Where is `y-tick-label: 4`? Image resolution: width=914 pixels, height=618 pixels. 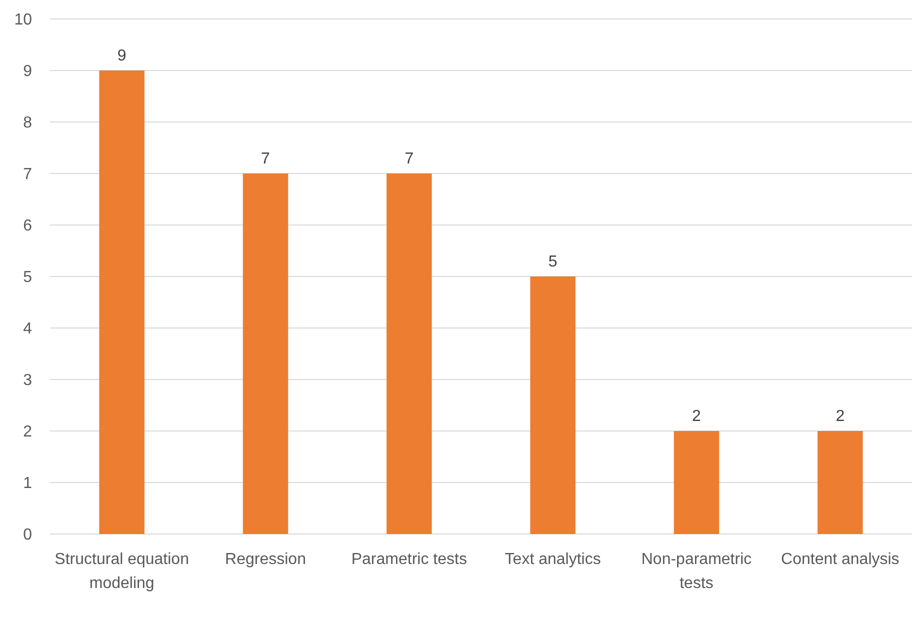 y-tick-label: 4 is located at coordinates (27, 329).